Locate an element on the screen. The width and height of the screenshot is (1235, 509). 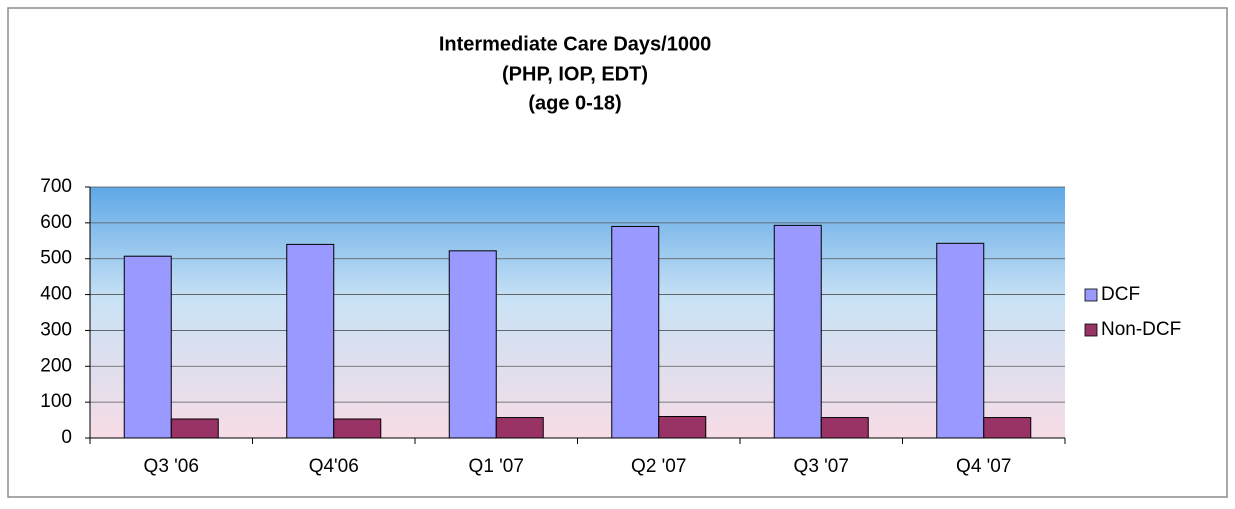
x-tick-label: Q1 '07 is located at coordinates (496, 466).